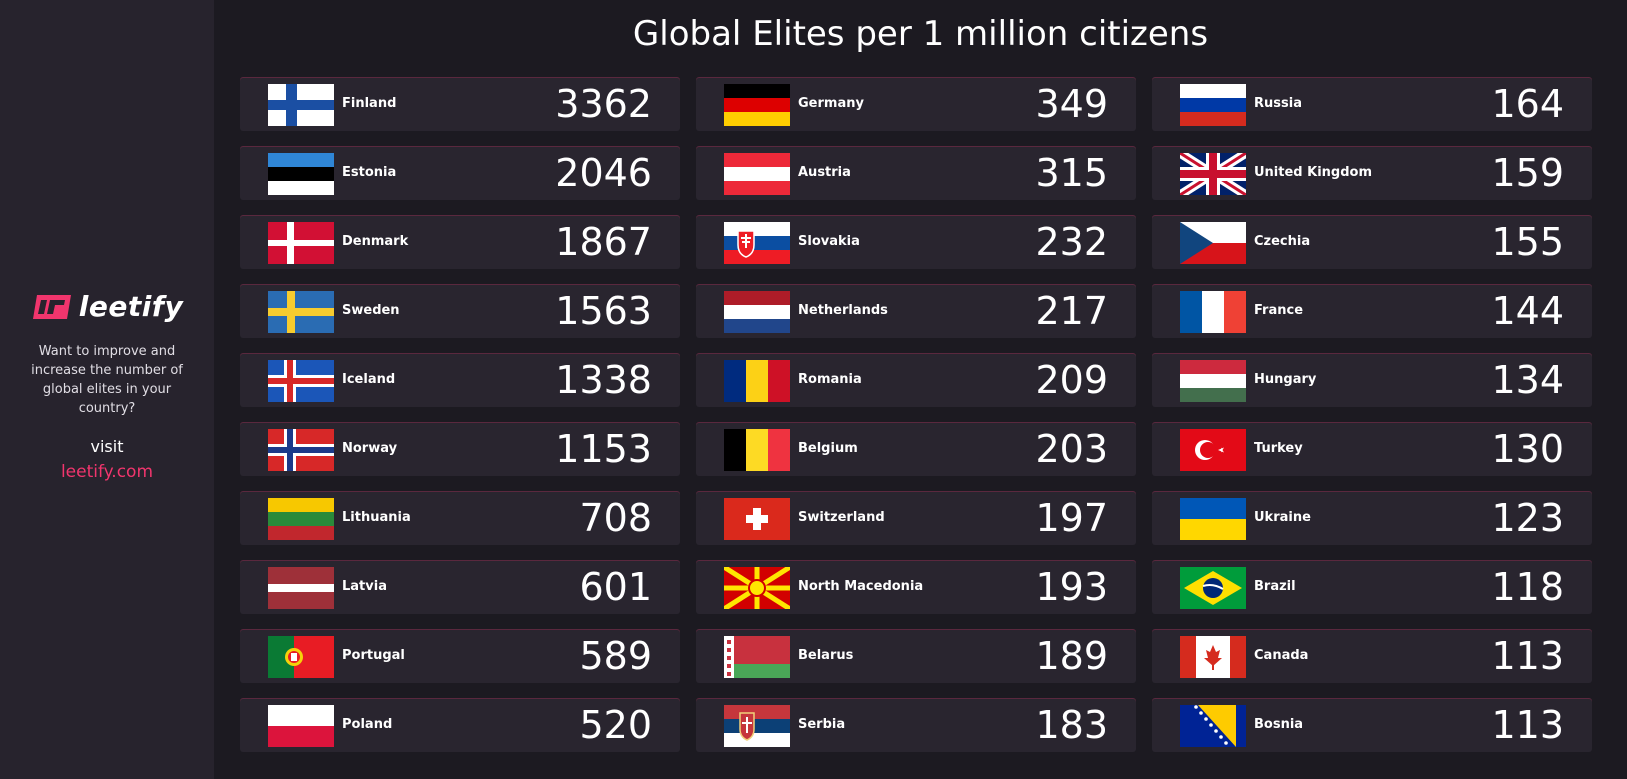  What do you see at coordinates (1278, 448) in the screenshot?
I see `country-name: Turkey` at bounding box center [1278, 448].